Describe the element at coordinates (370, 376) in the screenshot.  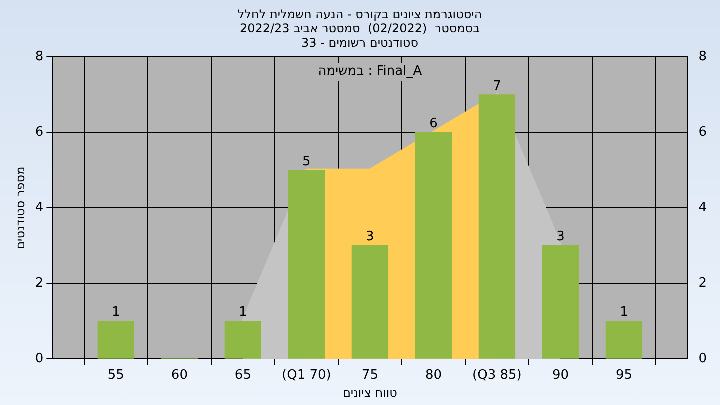
I see `x-tick-label: 75` at that location.